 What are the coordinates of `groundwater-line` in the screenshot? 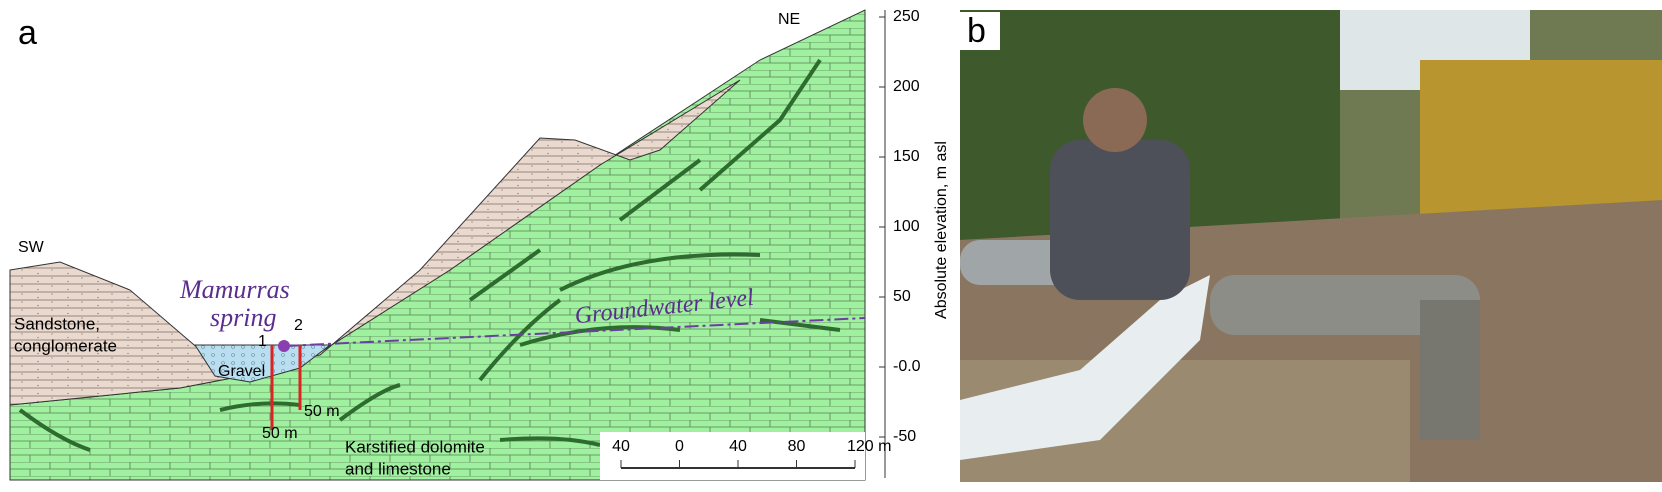 It's located at (575, 332).